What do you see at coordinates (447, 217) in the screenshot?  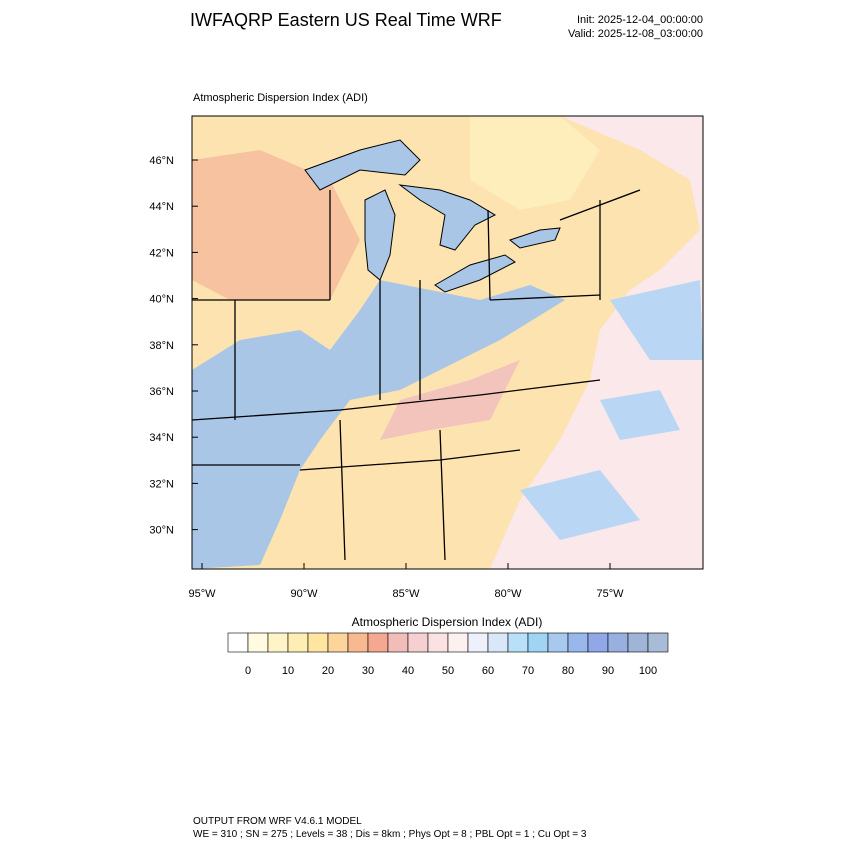 I see `lake-huron` at bounding box center [447, 217].